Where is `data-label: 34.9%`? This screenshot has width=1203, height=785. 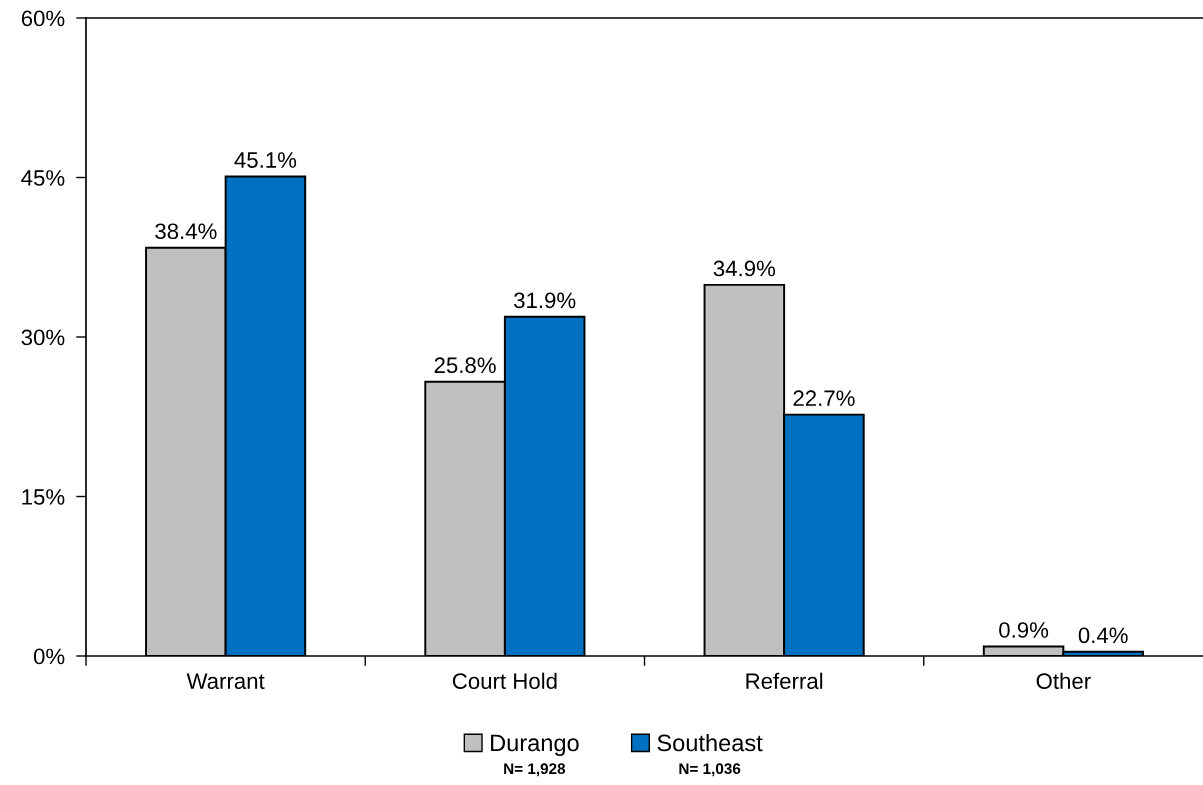
data-label: 34.9% is located at coordinates (744, 268).